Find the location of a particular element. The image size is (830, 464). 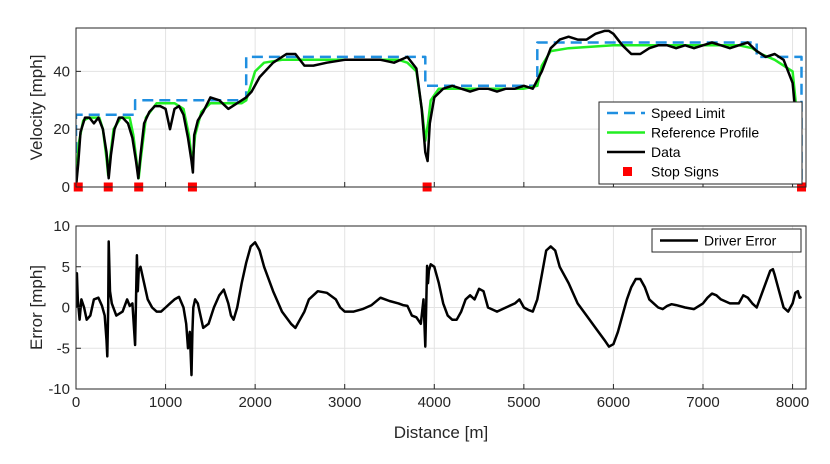

legend-label-driver-error: Driver Error is located at coordinates (740, 241).